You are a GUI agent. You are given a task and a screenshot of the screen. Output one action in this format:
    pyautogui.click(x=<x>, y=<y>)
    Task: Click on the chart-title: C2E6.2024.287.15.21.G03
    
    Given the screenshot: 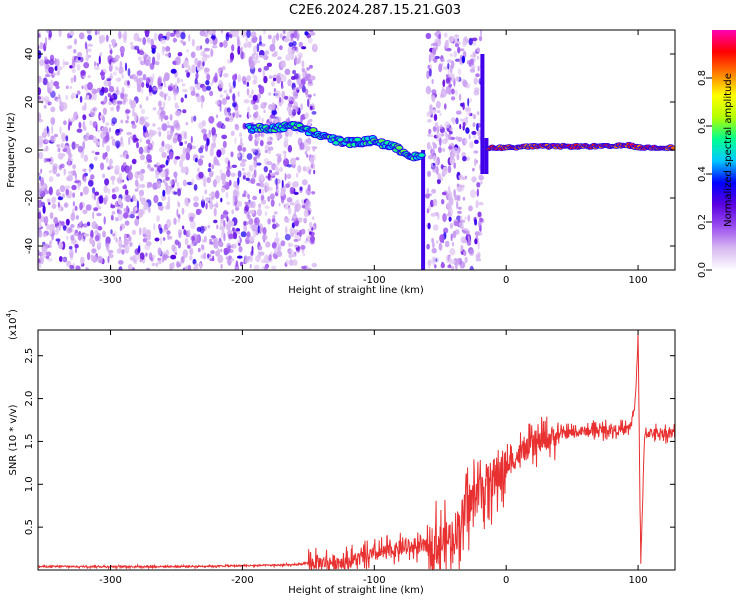 What is the action you would take?
    pyautogui.click(x=375, y=10)
    